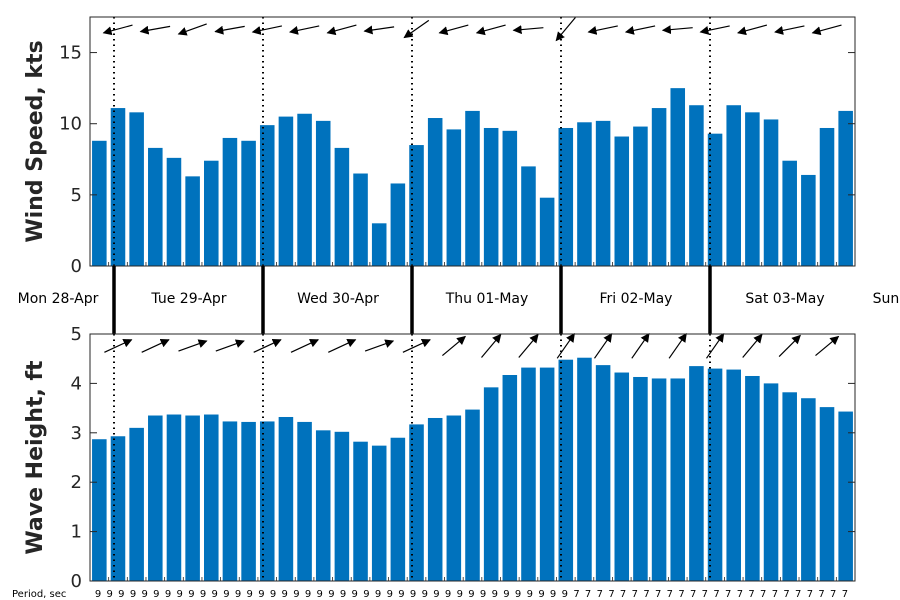 This screenshot has width=900, height=600. I want to click on y-tick-label: 15, so click(70, 53).